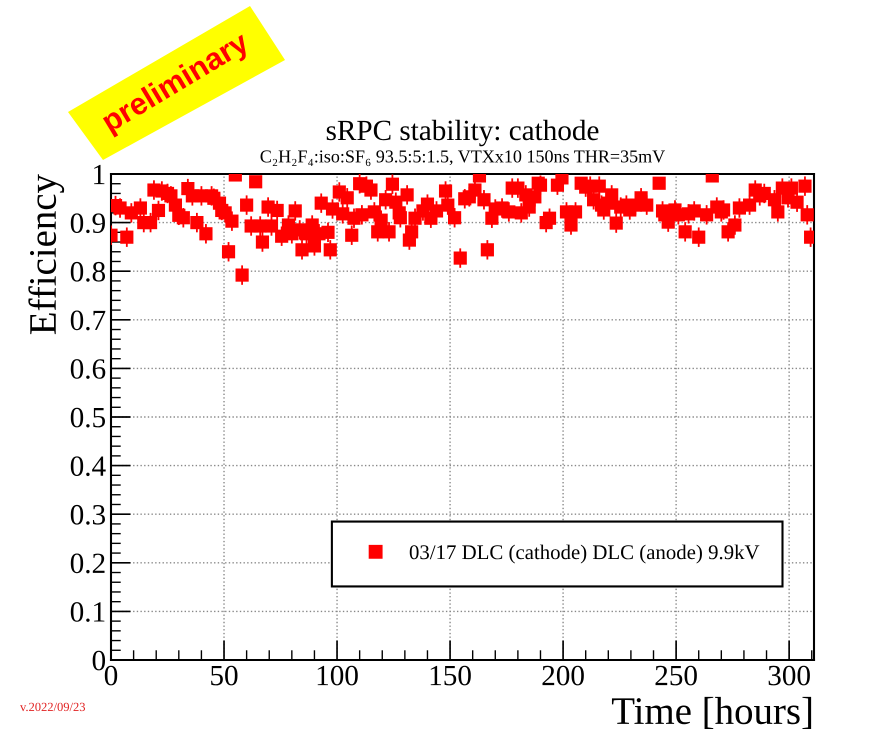 This screenshot has width=871, height=733. I want to click on y-axis-title: Efficiency, so click(46, 254).